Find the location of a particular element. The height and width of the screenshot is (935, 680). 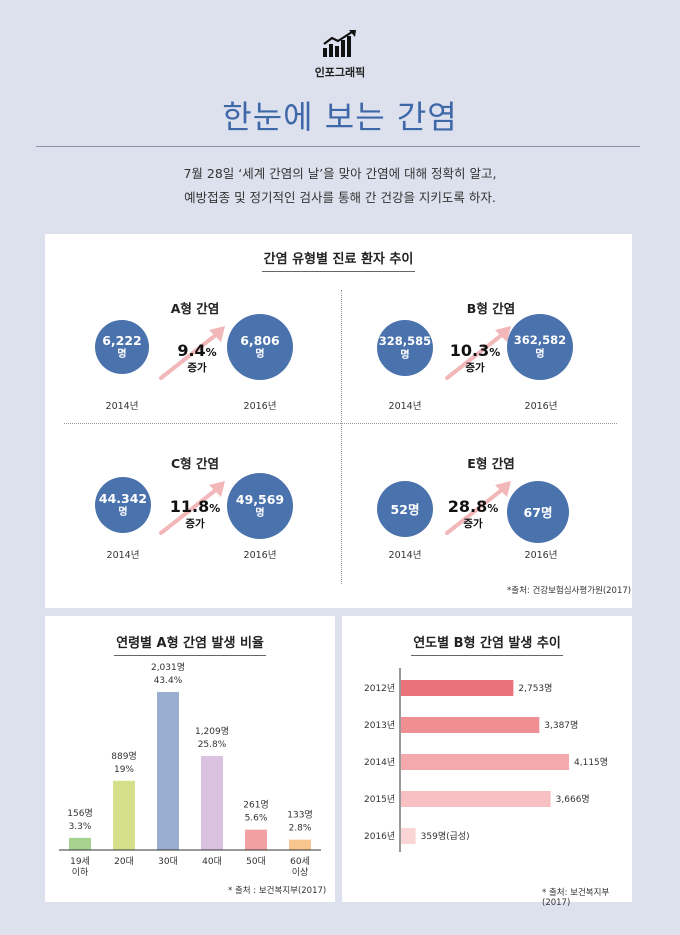

hepatitis-e-title: E형 간염 is located at coordinates (491, 463).